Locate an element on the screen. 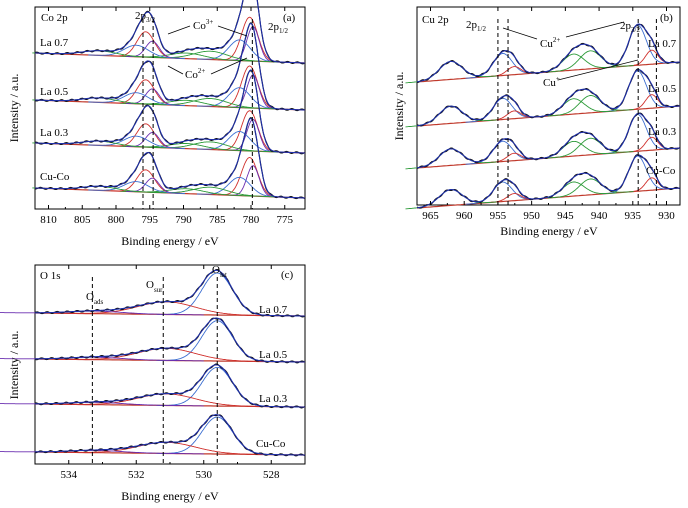  x-tick-label: 805 is located at coordinates (82, 220).